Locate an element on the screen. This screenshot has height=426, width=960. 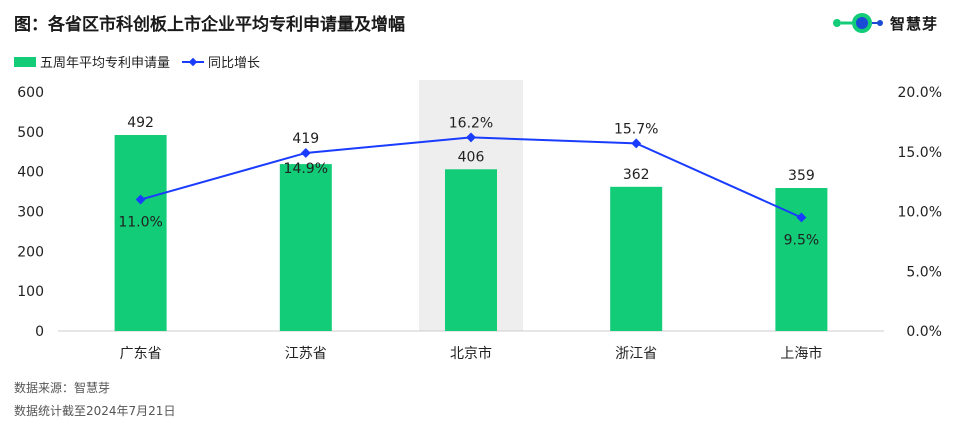
x-tick-label: 江苏省 is located at coordinates (306, 354).